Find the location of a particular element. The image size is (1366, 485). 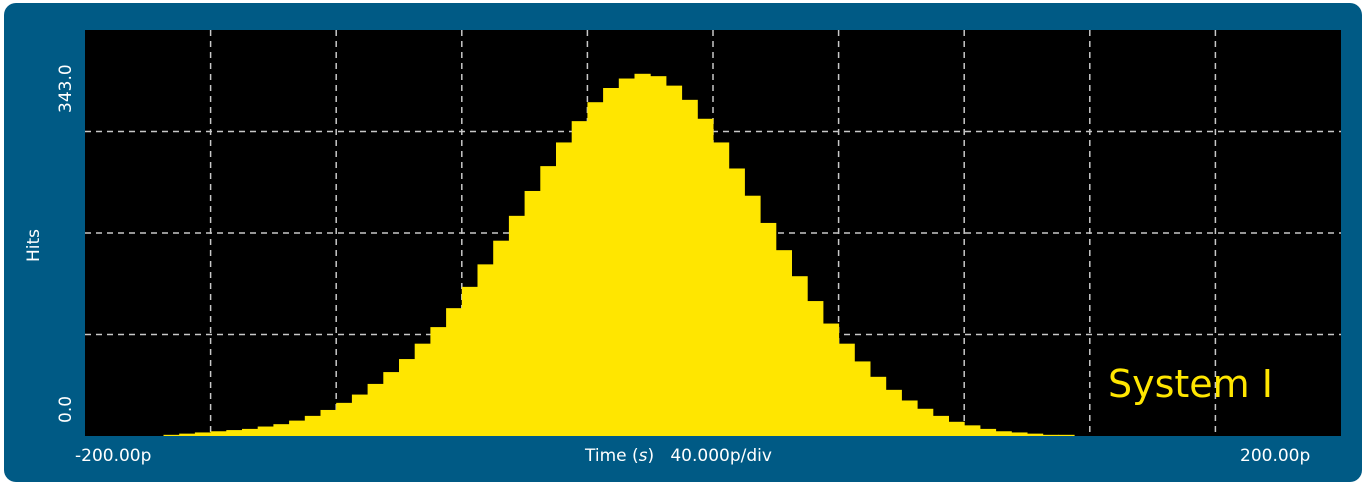

x-axis-title-start: Time ( is located at coordinates (612, 456).